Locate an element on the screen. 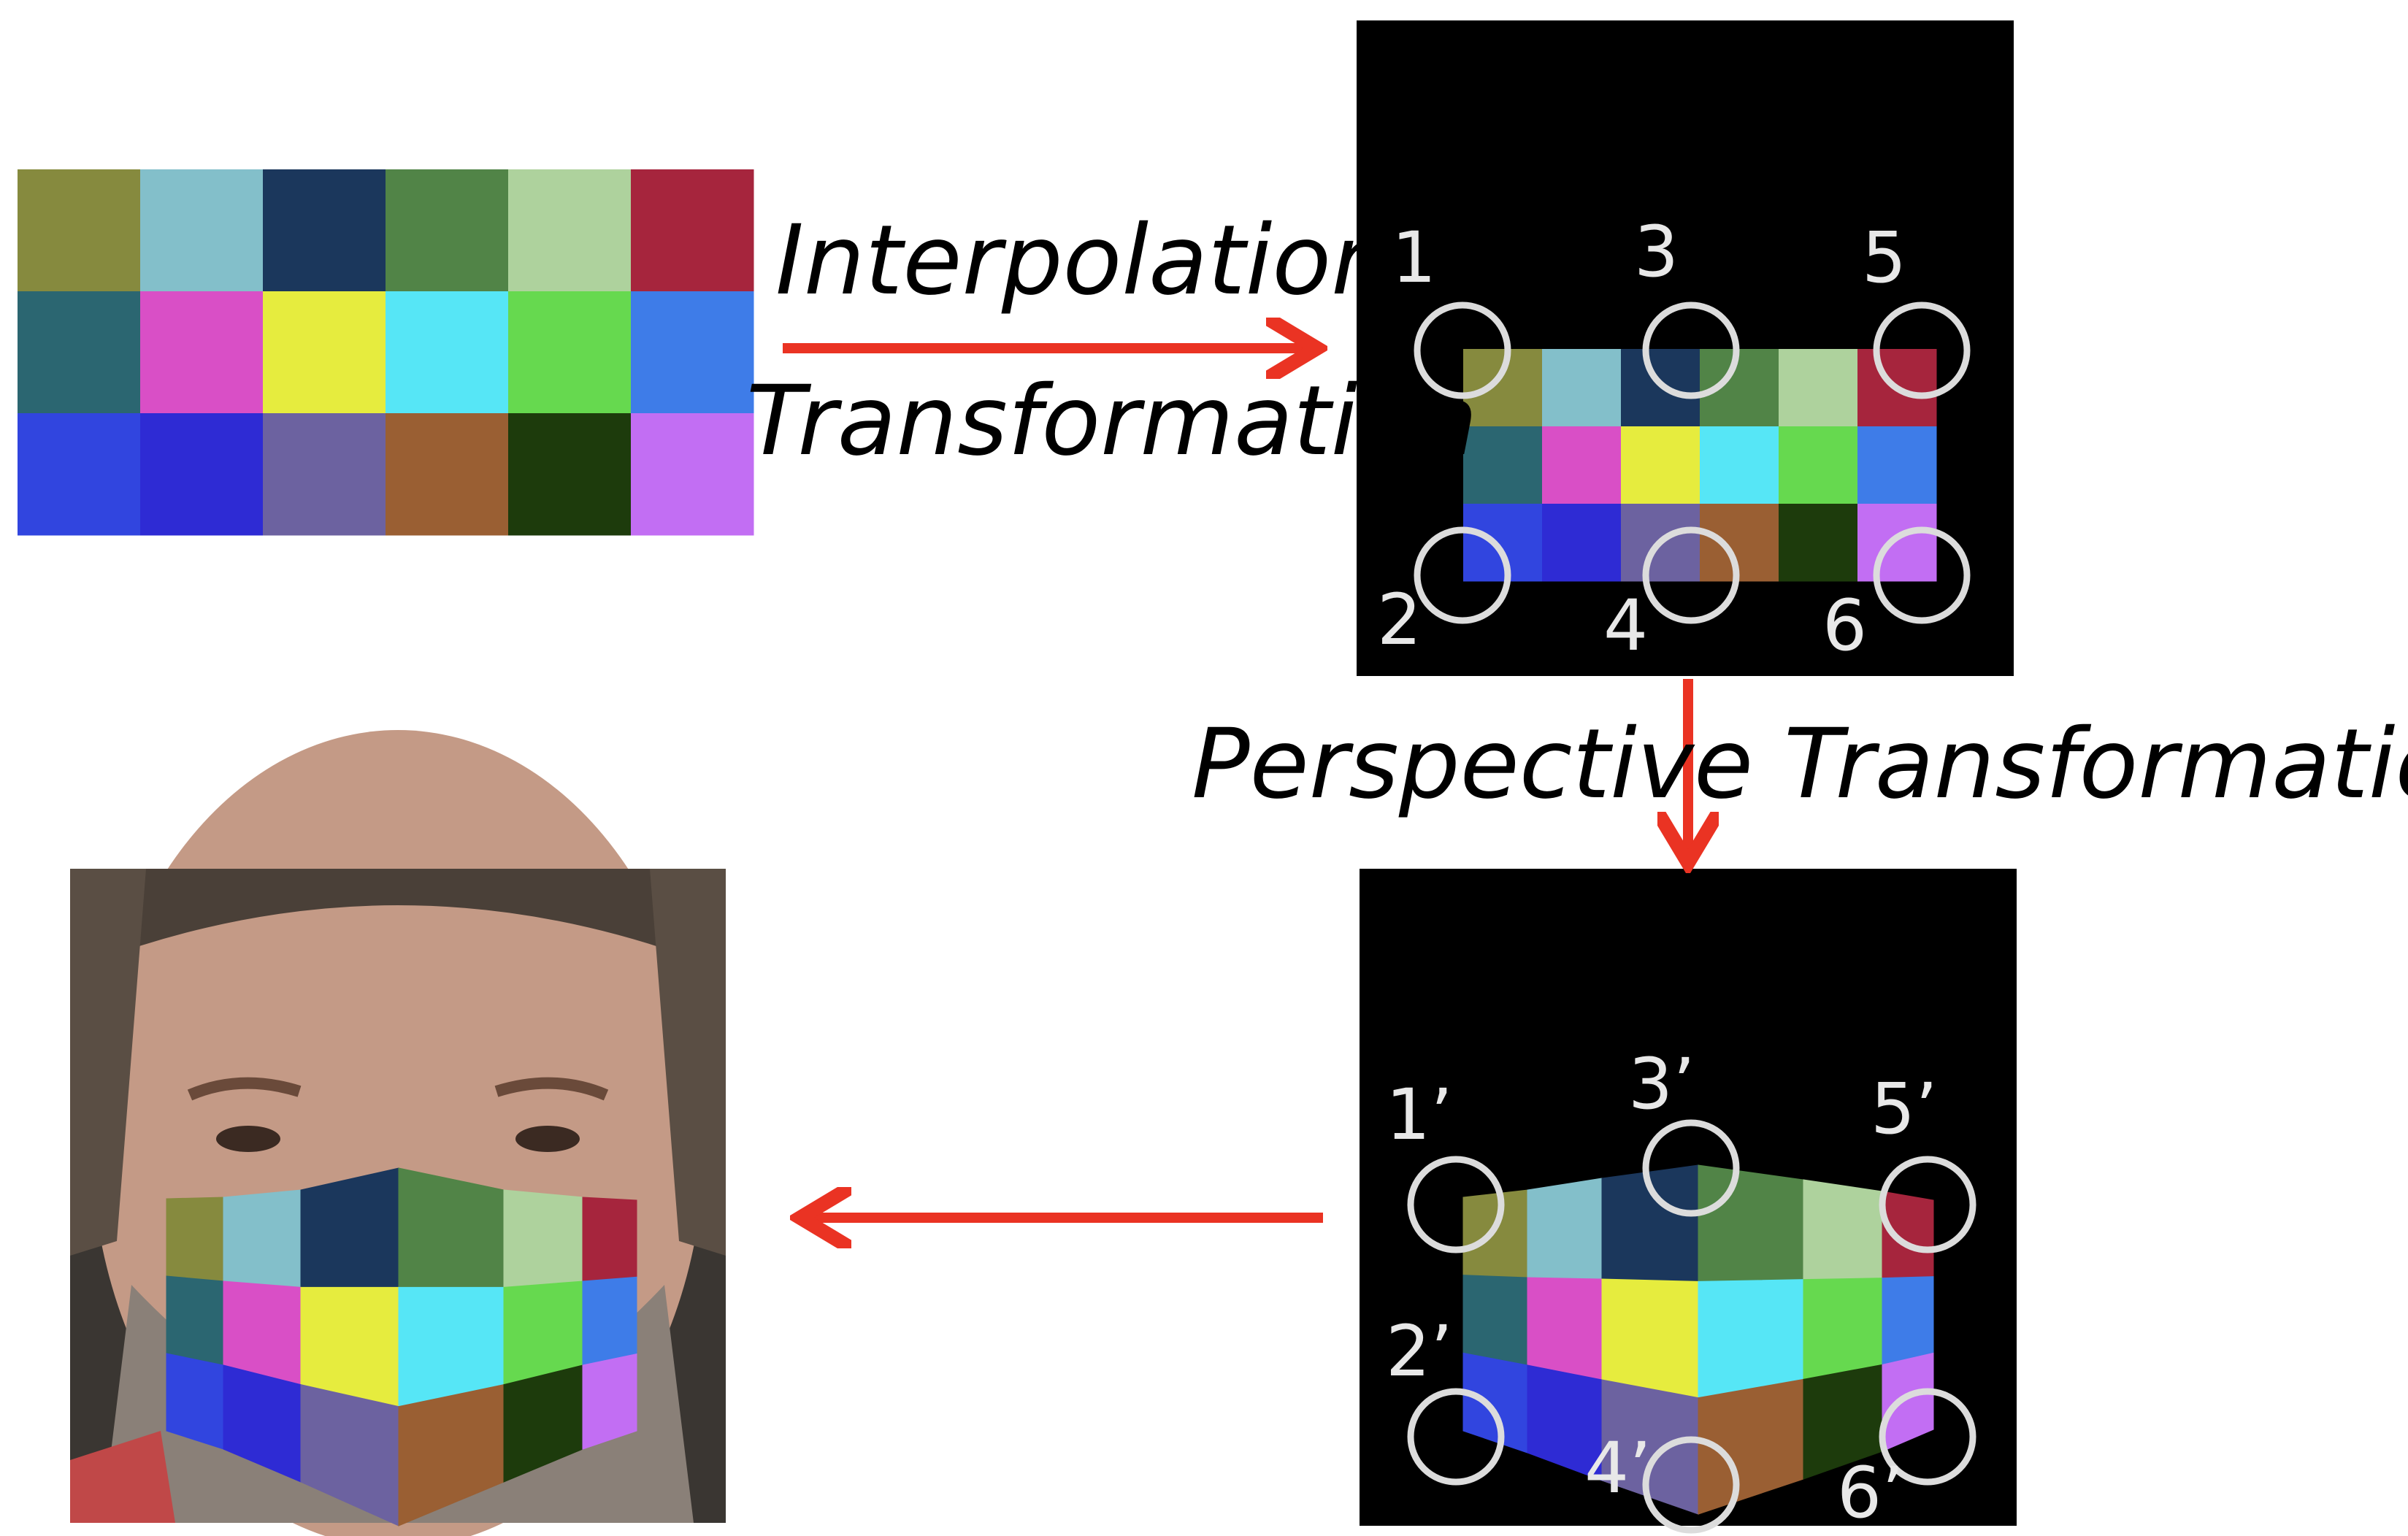  applied-mask is located at coordinates (401, 1347).